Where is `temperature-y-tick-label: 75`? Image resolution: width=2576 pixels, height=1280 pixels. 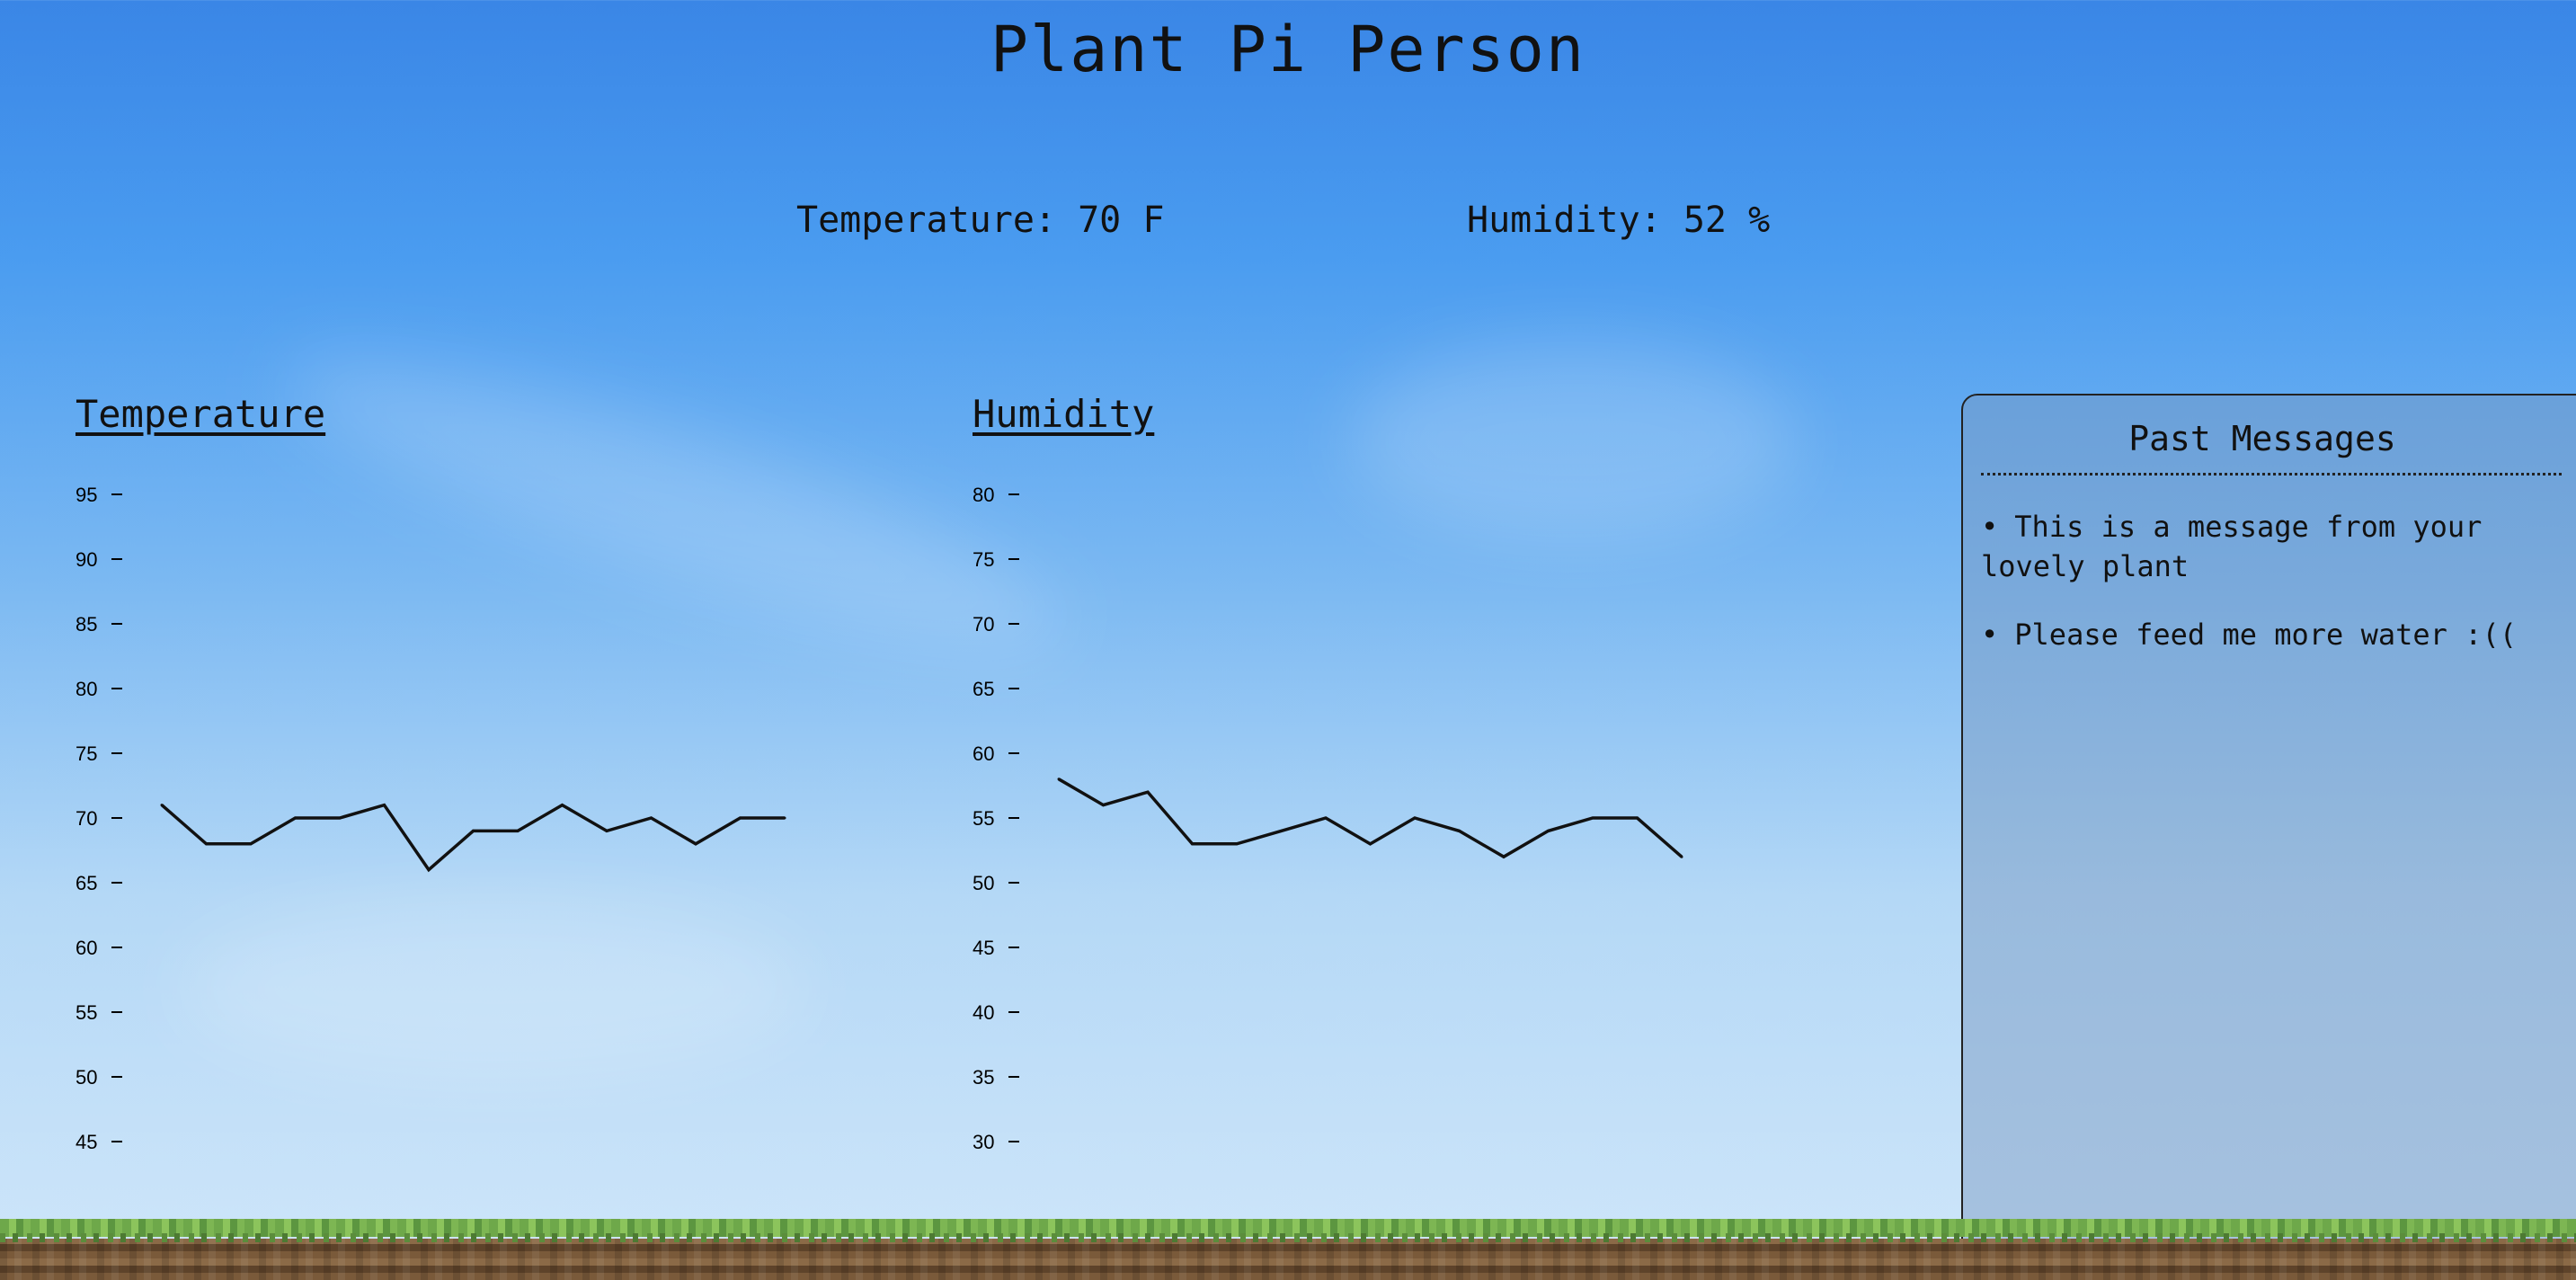
temperature-y-tick-label: 75 is located at coordinates (86, 753).